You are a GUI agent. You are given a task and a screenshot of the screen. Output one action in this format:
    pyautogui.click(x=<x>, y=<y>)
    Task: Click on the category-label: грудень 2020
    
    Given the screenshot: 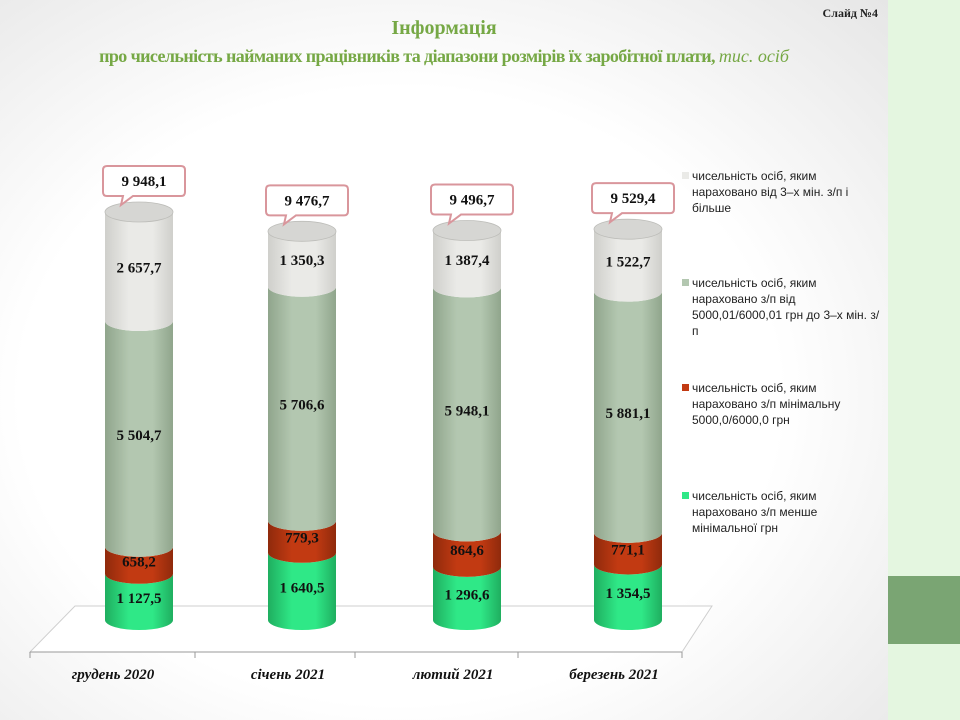 What is the action you would take?
    pyautogui.click(x=113, y=675)
    